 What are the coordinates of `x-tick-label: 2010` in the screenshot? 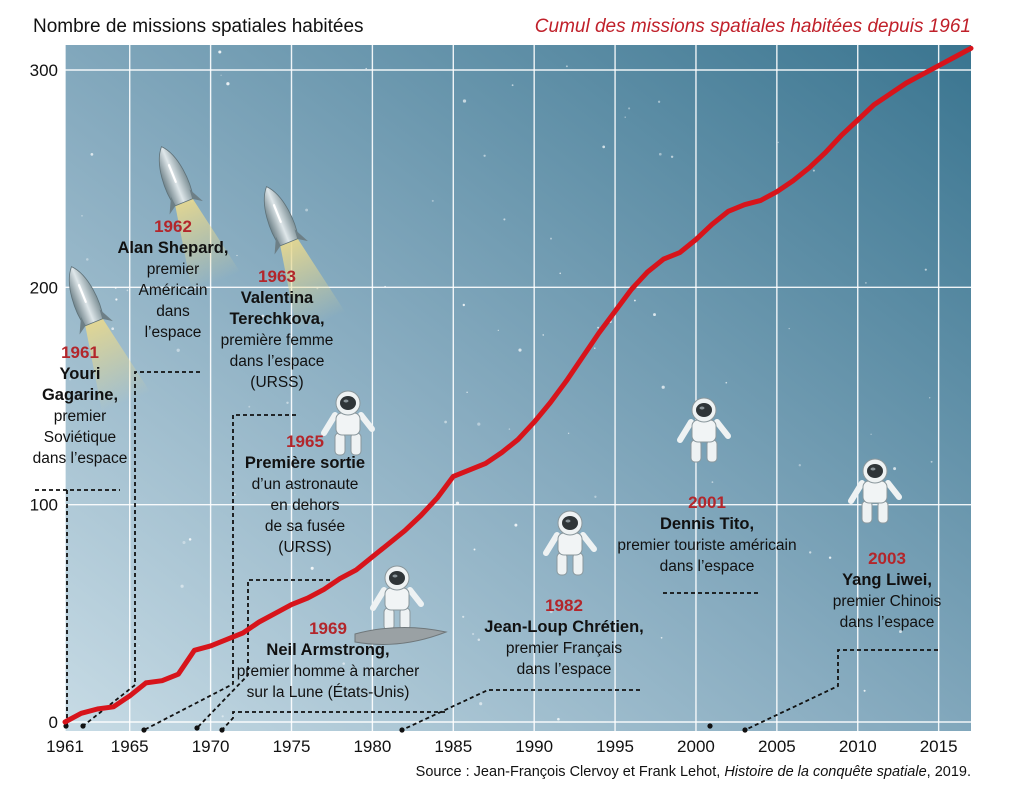 It's located at (858, 746).